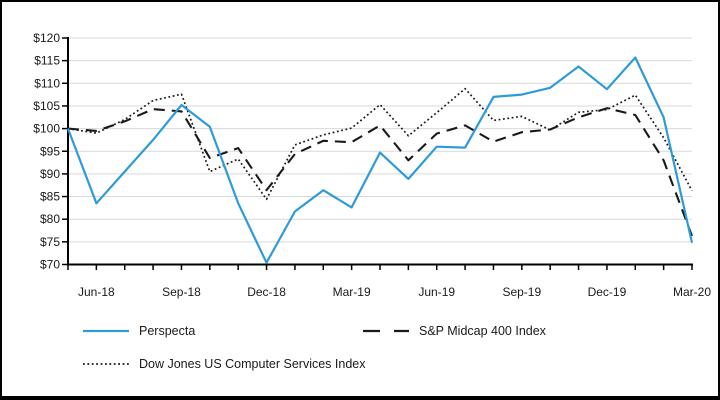 The width and height of the screenshot is (720, 400). I want to click on legend-item-dow-jones-computer-services: Dow Jones US Computer Services Index, so click(223, 364).